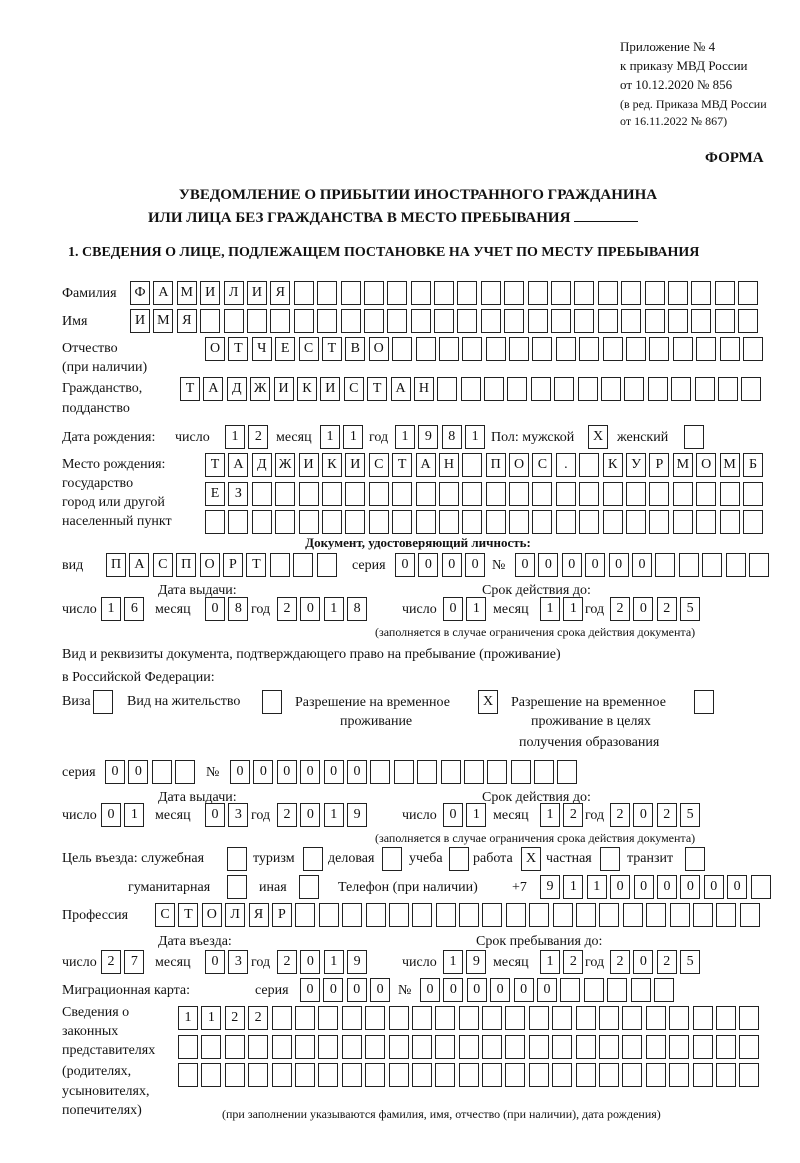  Describe the element at coordinates (134, 962) in the screenshot. I see `char-cell: 7` at that location.